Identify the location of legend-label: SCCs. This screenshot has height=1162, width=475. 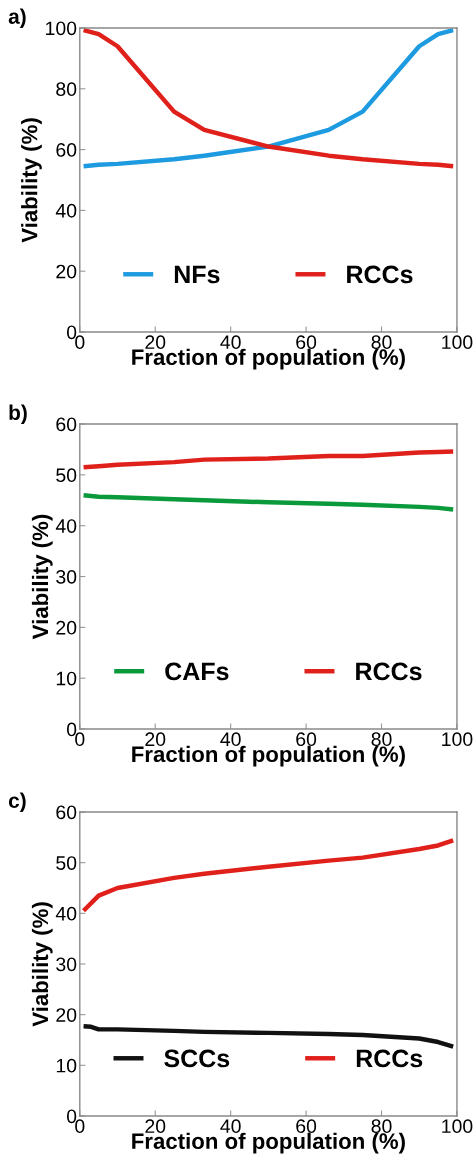
(197, 1058).